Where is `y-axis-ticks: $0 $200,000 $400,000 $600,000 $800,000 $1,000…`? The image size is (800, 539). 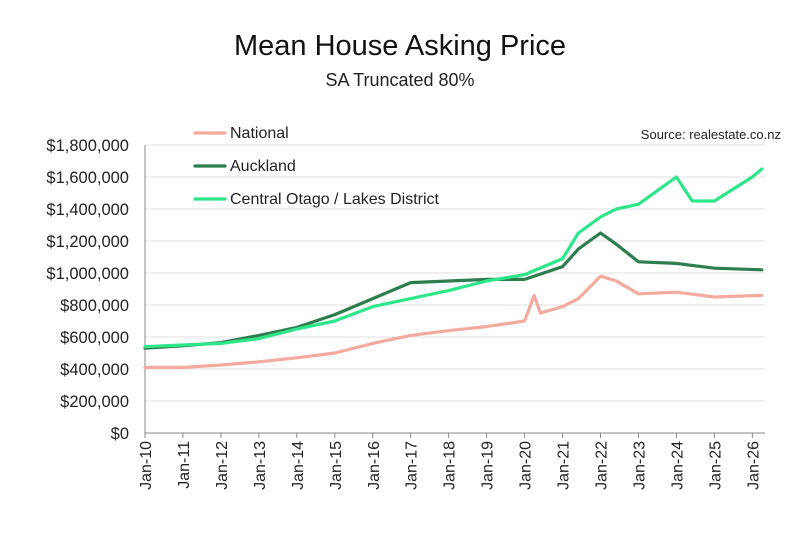
y-axis-ticks: $0 $200,000 $400,000 $600,000 $800,000 $1,000… is located at coordinates (87, 290).